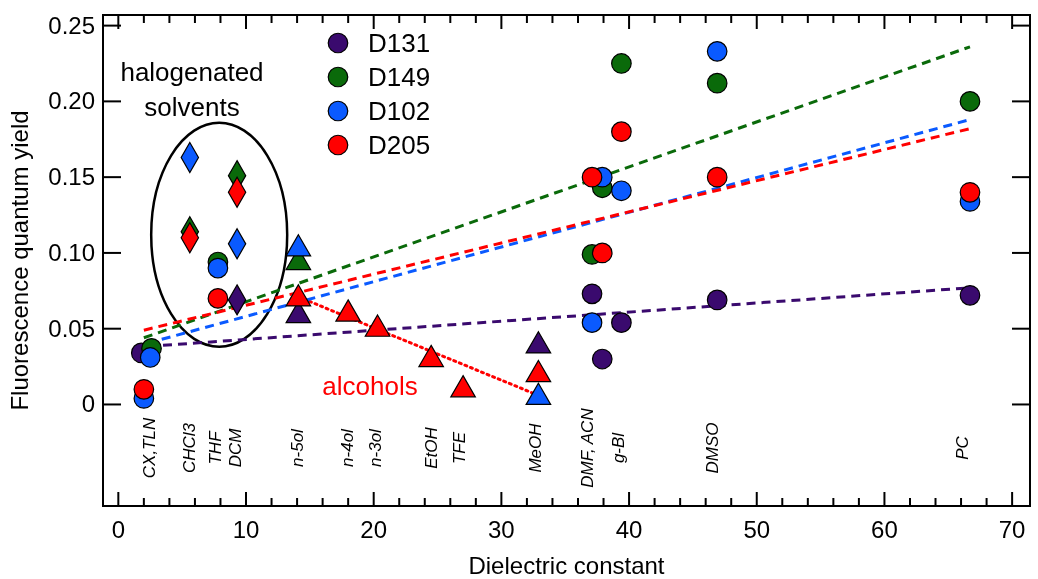 The image size is (1038, 579). What do you see at coordinates (71, 328) in the screenshot?
I see `y-tick-label: 0.05` at bounding box center [71, 328].